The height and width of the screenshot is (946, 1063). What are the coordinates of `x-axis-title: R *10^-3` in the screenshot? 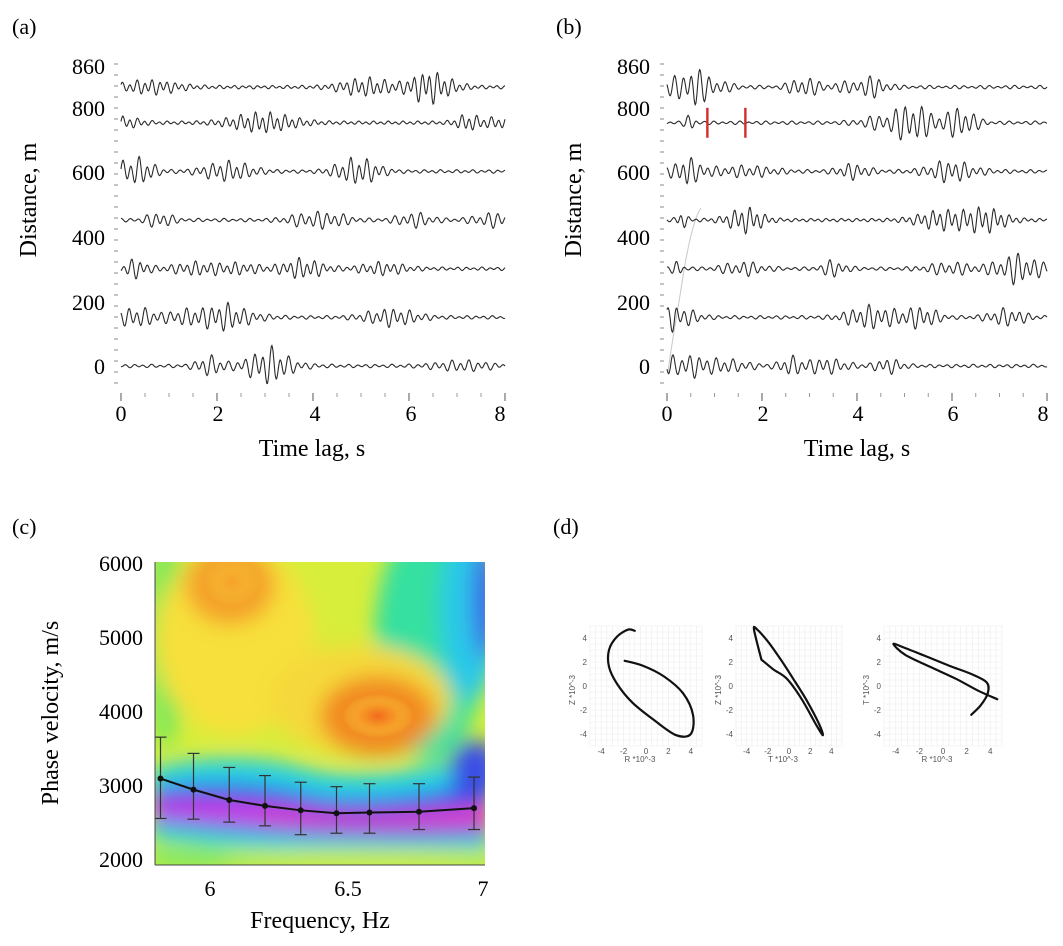 It's located at (937, 759).